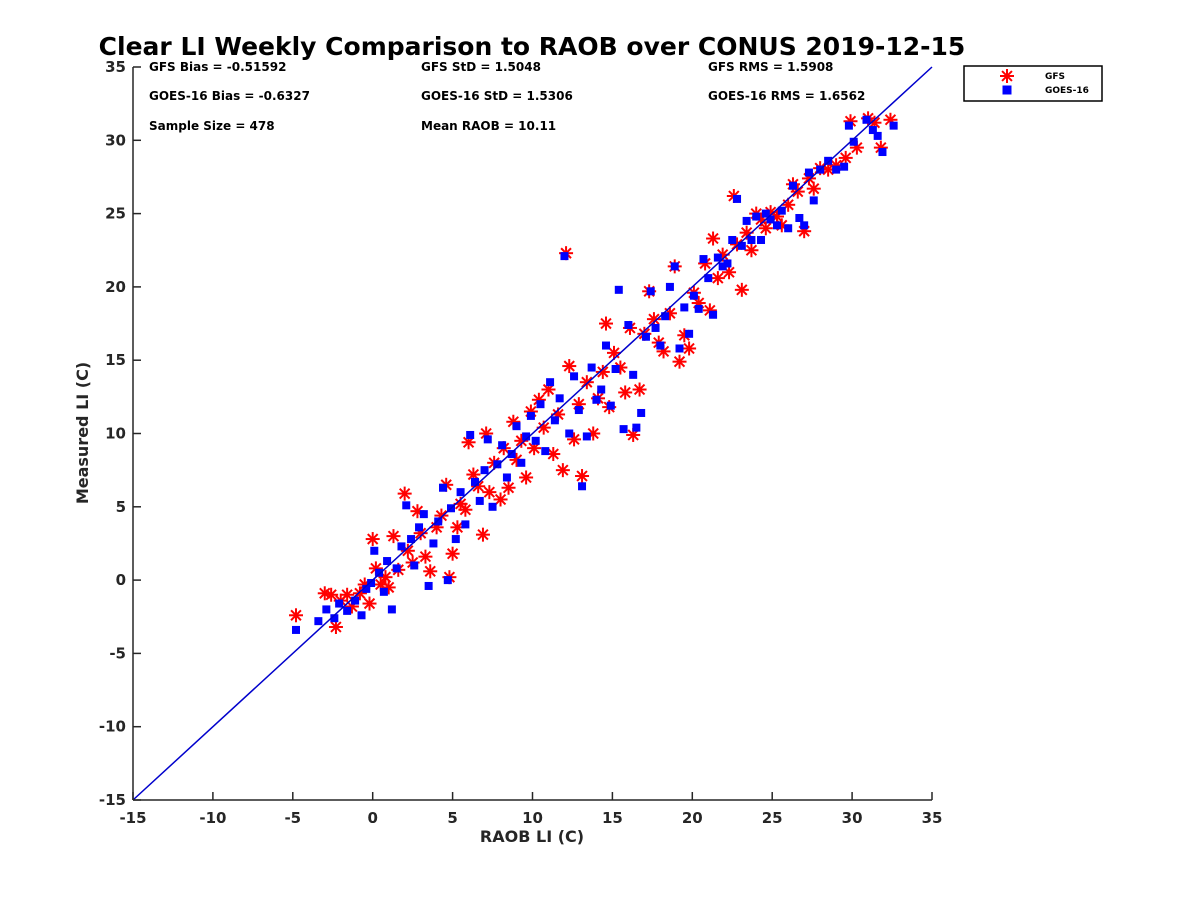 The height and width of the screenshot is (900, 1200). Describe the element at coordinates (1033, 83) in the screenshot. I see `legend: GFS GOES-16` at that location.